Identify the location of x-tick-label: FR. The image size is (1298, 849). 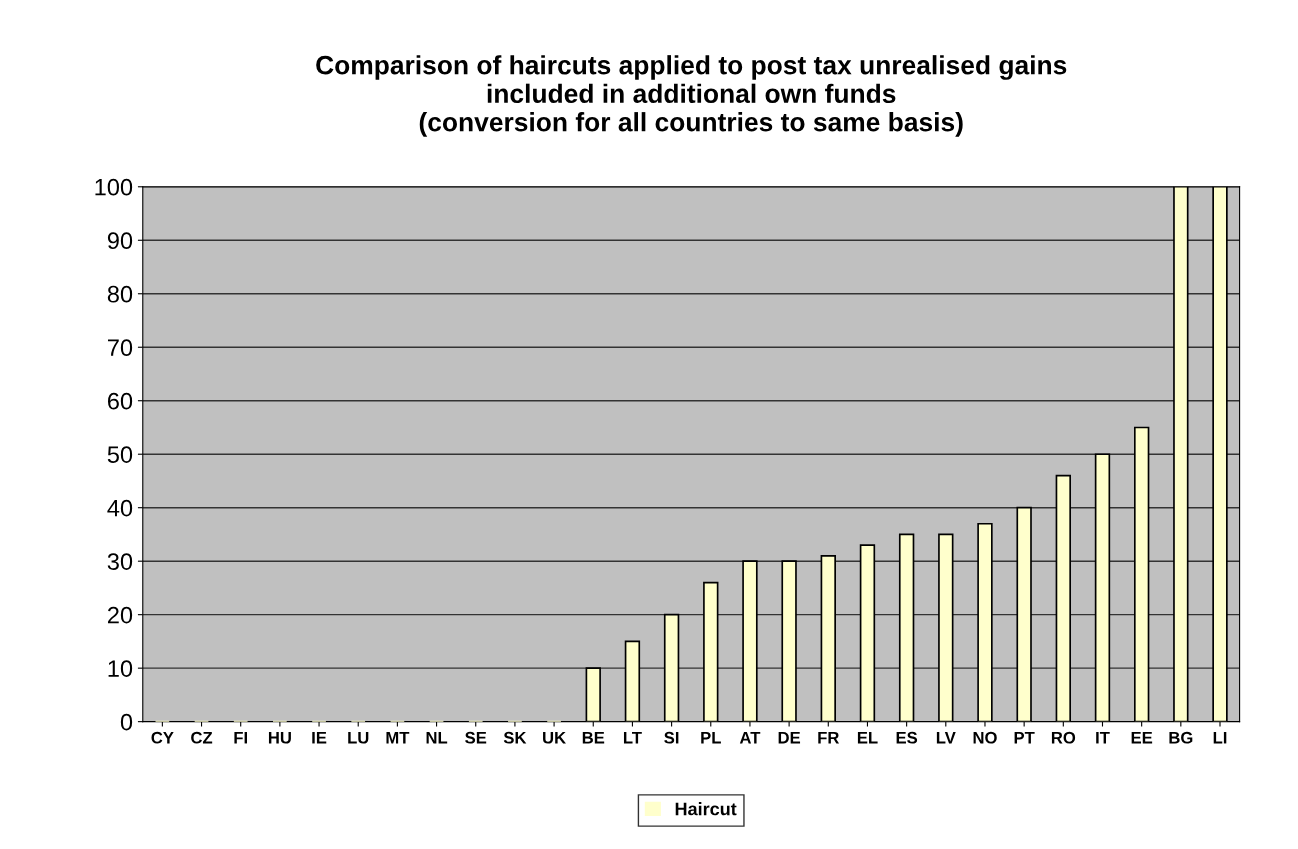
(829, 737).